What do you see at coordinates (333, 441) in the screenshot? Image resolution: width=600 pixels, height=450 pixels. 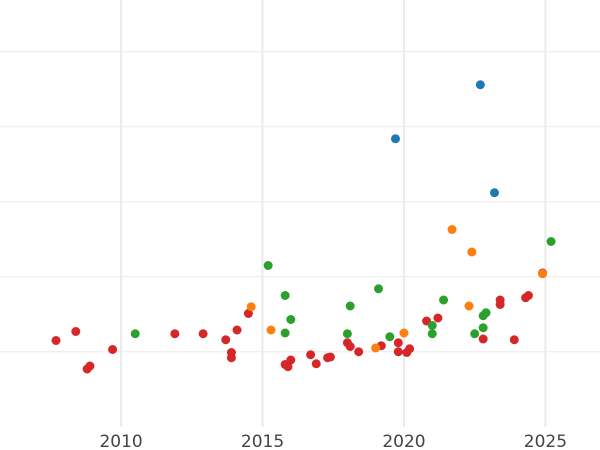 I see `x-tick-labels: 2010 2015 2020 2025` at bounding box center [333, 441].